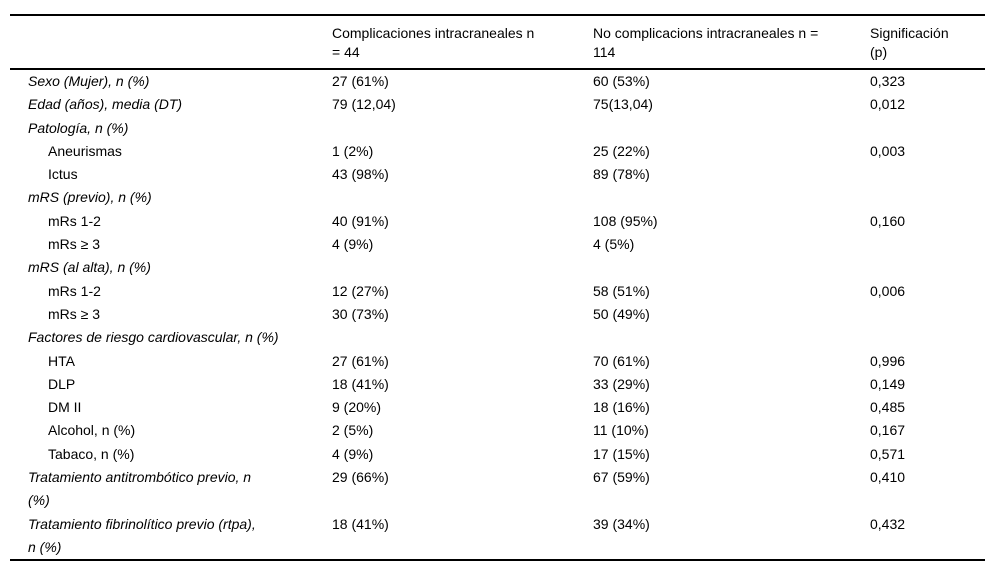  What do you see at coordinates (888, 360) in the screenshot?
I see `cell-p-value: 0,996` at bounding box center [888, 360].